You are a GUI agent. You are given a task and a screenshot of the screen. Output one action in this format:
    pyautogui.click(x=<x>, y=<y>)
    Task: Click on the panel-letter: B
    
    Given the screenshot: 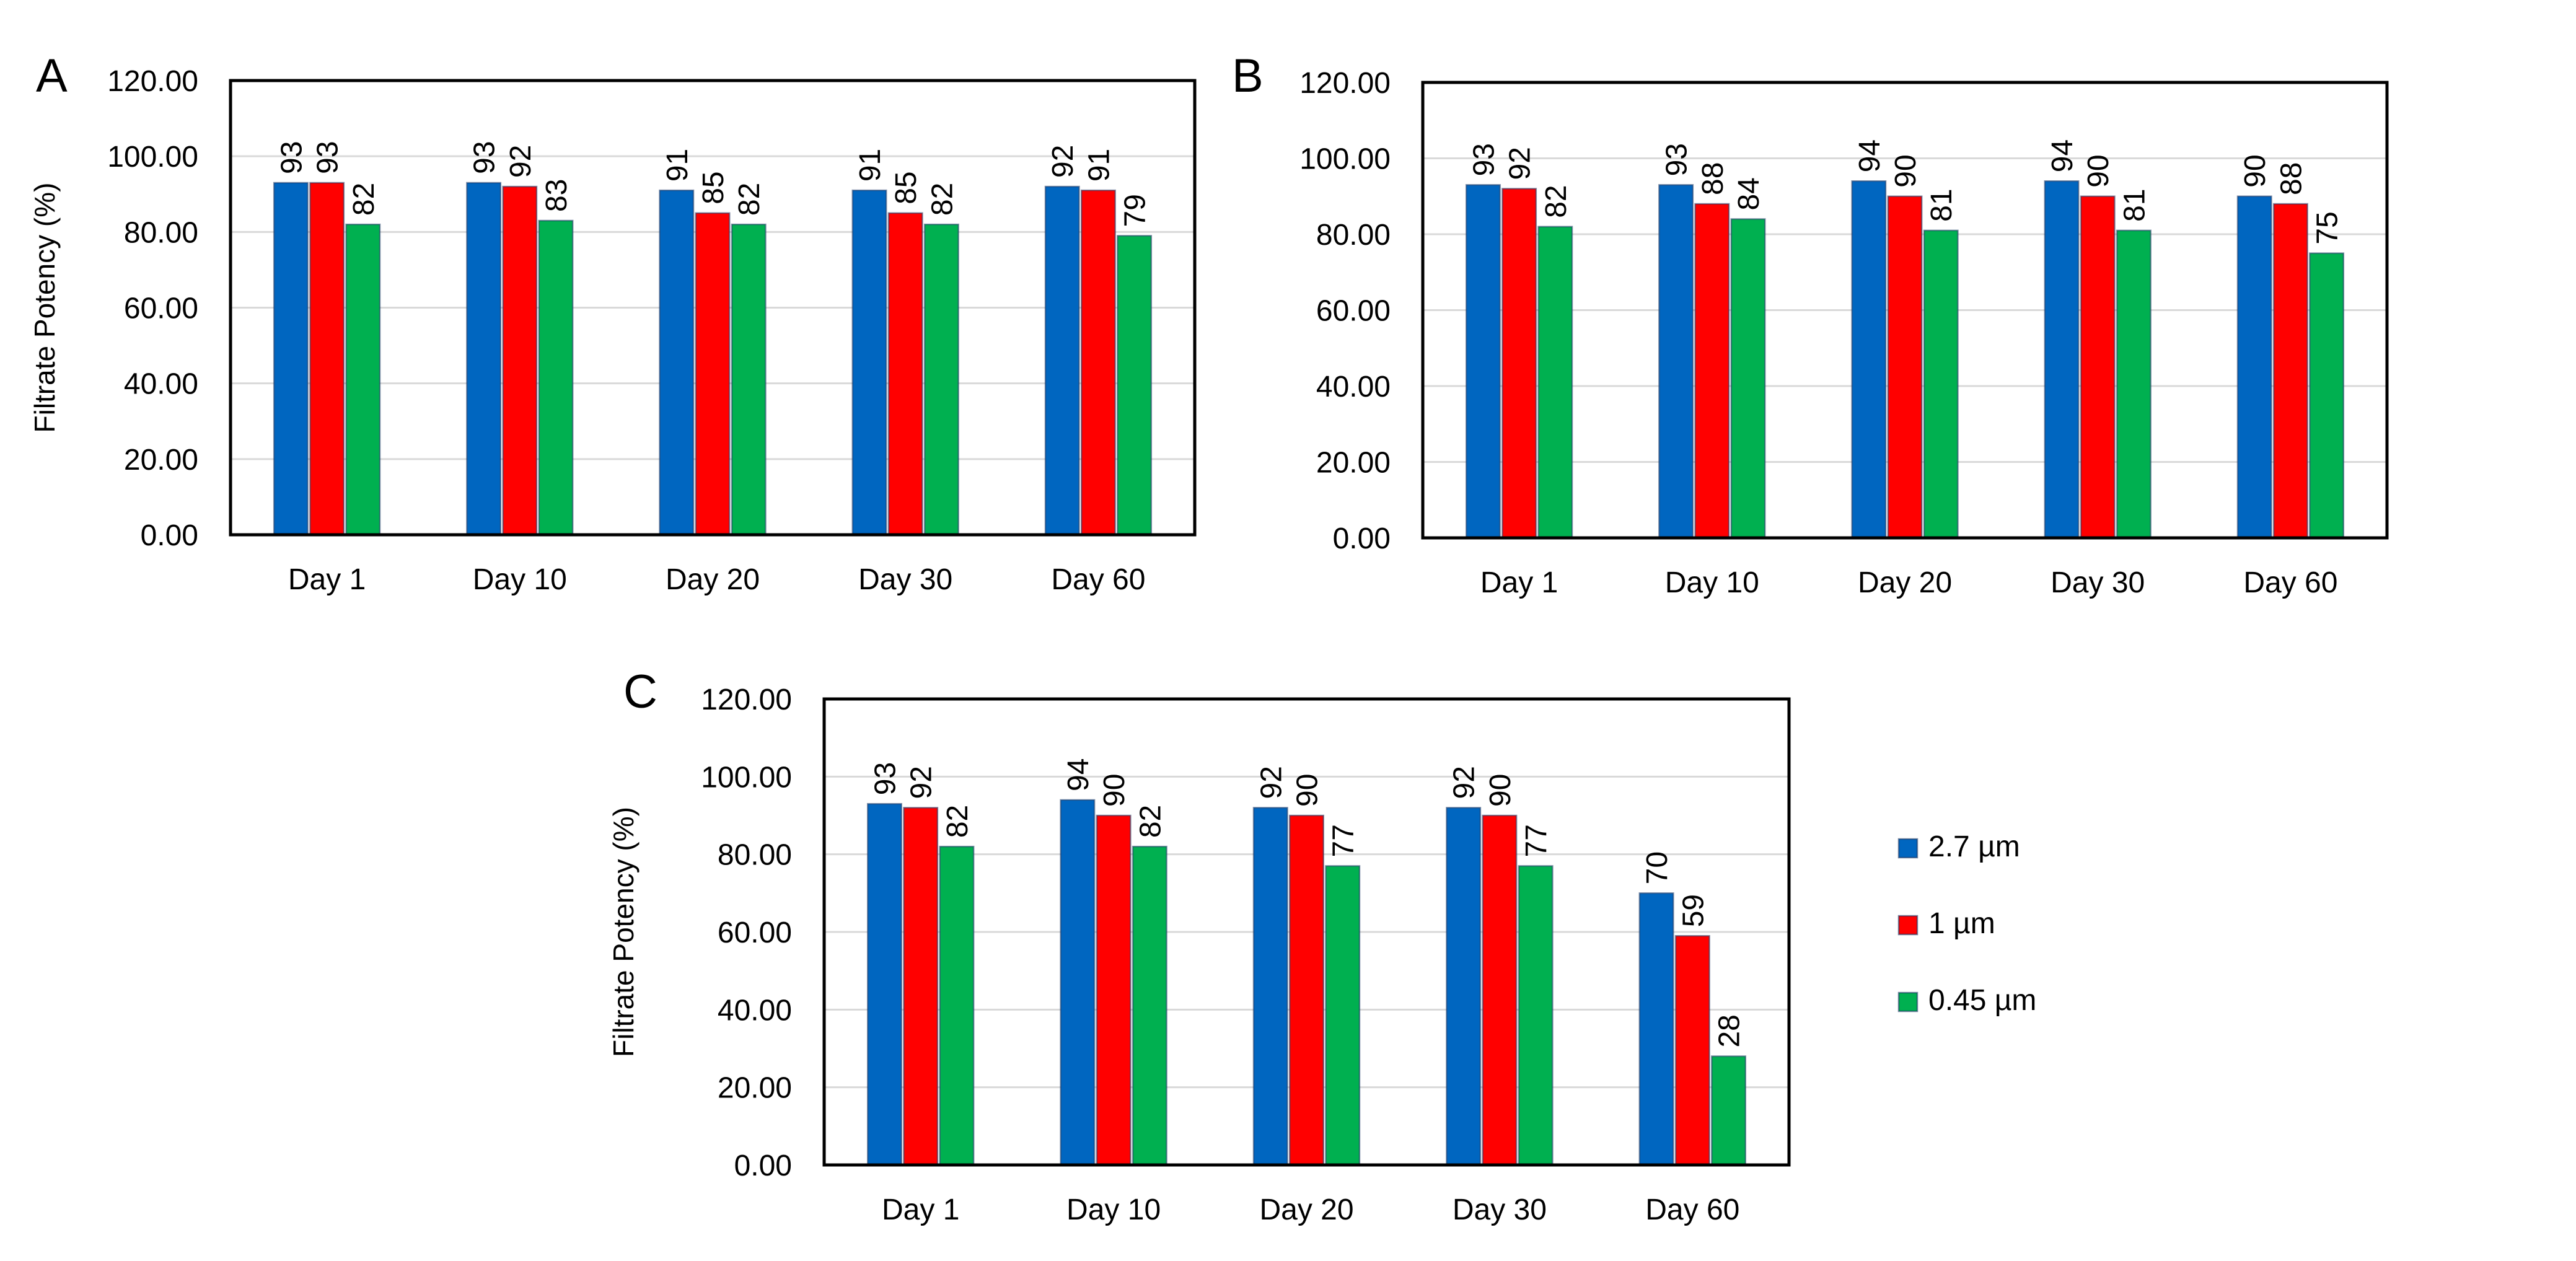 What is the action you would take?
    pyautogui.click(x=1248, y=76)
    